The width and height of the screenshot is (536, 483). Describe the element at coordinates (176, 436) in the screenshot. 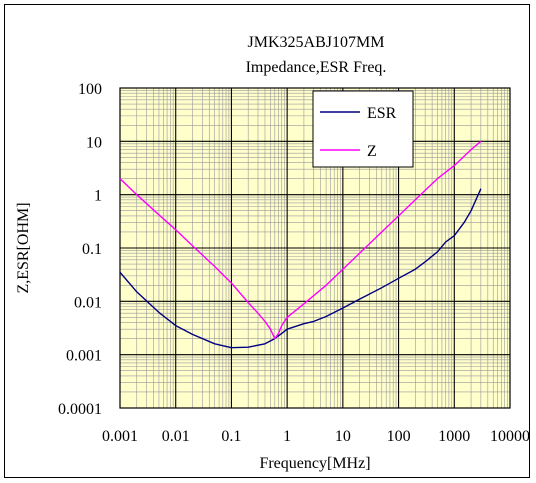

I see `x-tick-label: 0.01` at that location.